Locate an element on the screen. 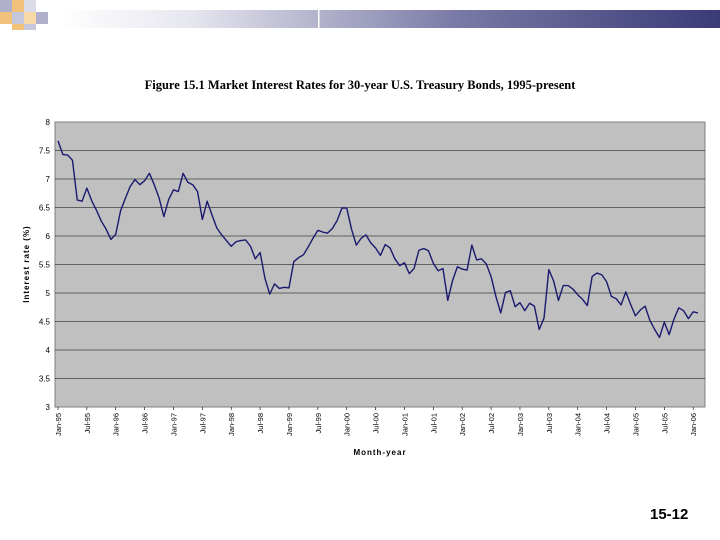 The height and width of the screenshot is (540, 720). x-tick-label: Jul-03 is located at coordinates (549, 423).